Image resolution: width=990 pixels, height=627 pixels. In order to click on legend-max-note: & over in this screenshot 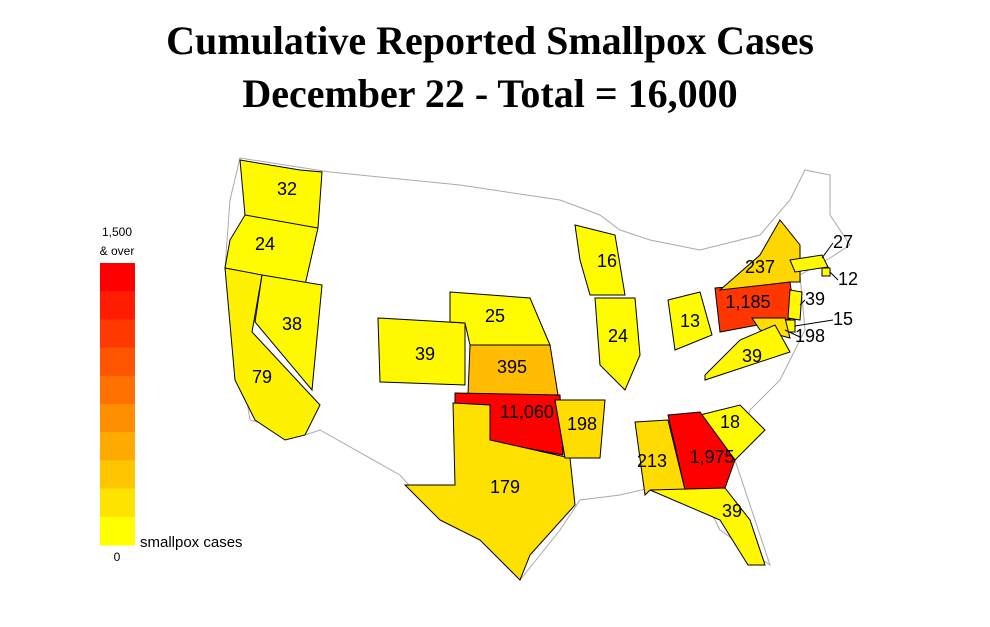, I will do `click(117, 251)`.